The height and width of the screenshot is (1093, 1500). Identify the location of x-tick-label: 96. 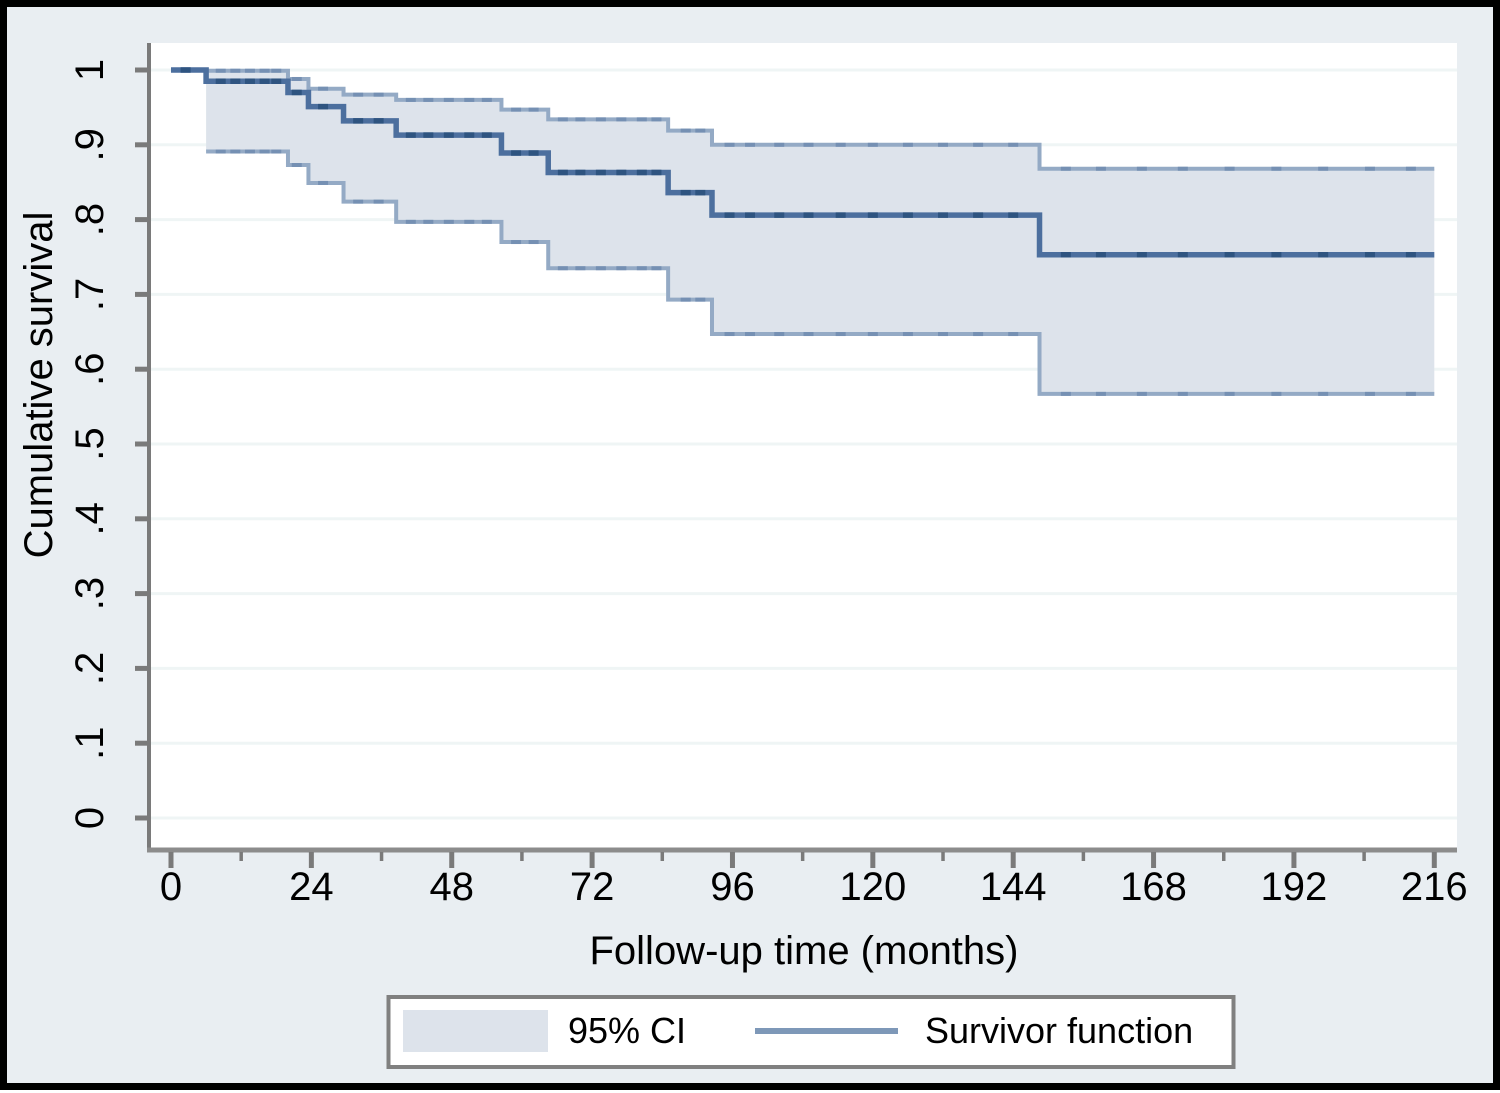
(732, 887).